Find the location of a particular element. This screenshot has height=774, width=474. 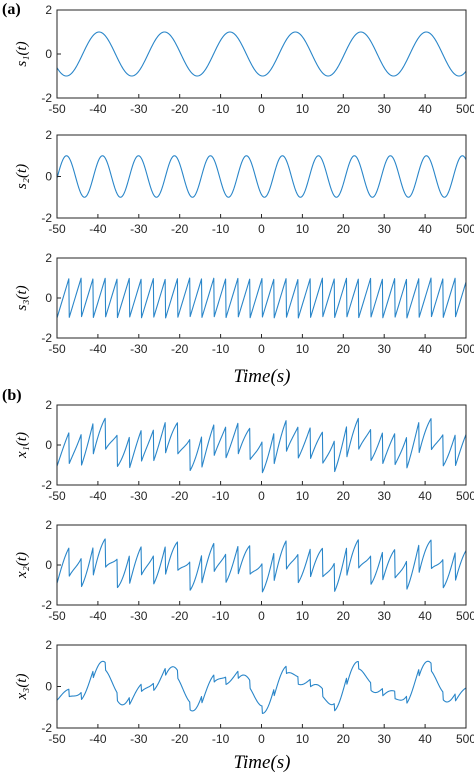

y-axis-label: s₂(t) is located at coordinates (22, 176).